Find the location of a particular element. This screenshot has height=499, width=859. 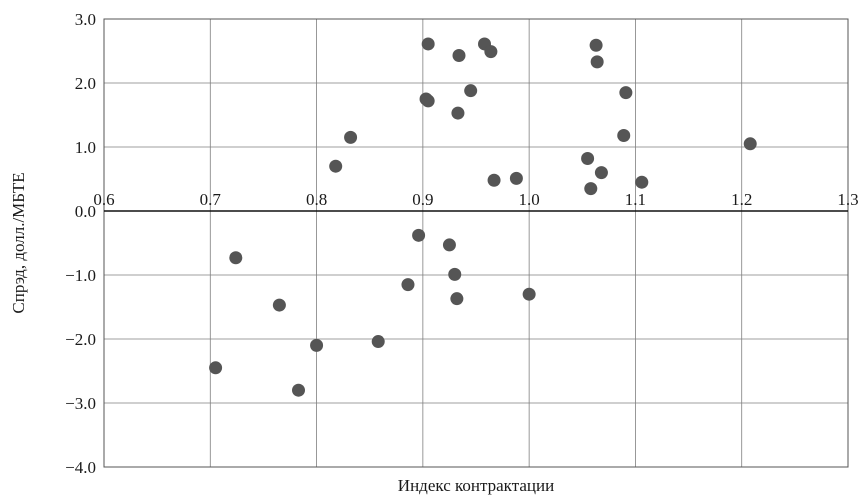

x-tick-label: 1.1 is located at coordinates (635, 199).